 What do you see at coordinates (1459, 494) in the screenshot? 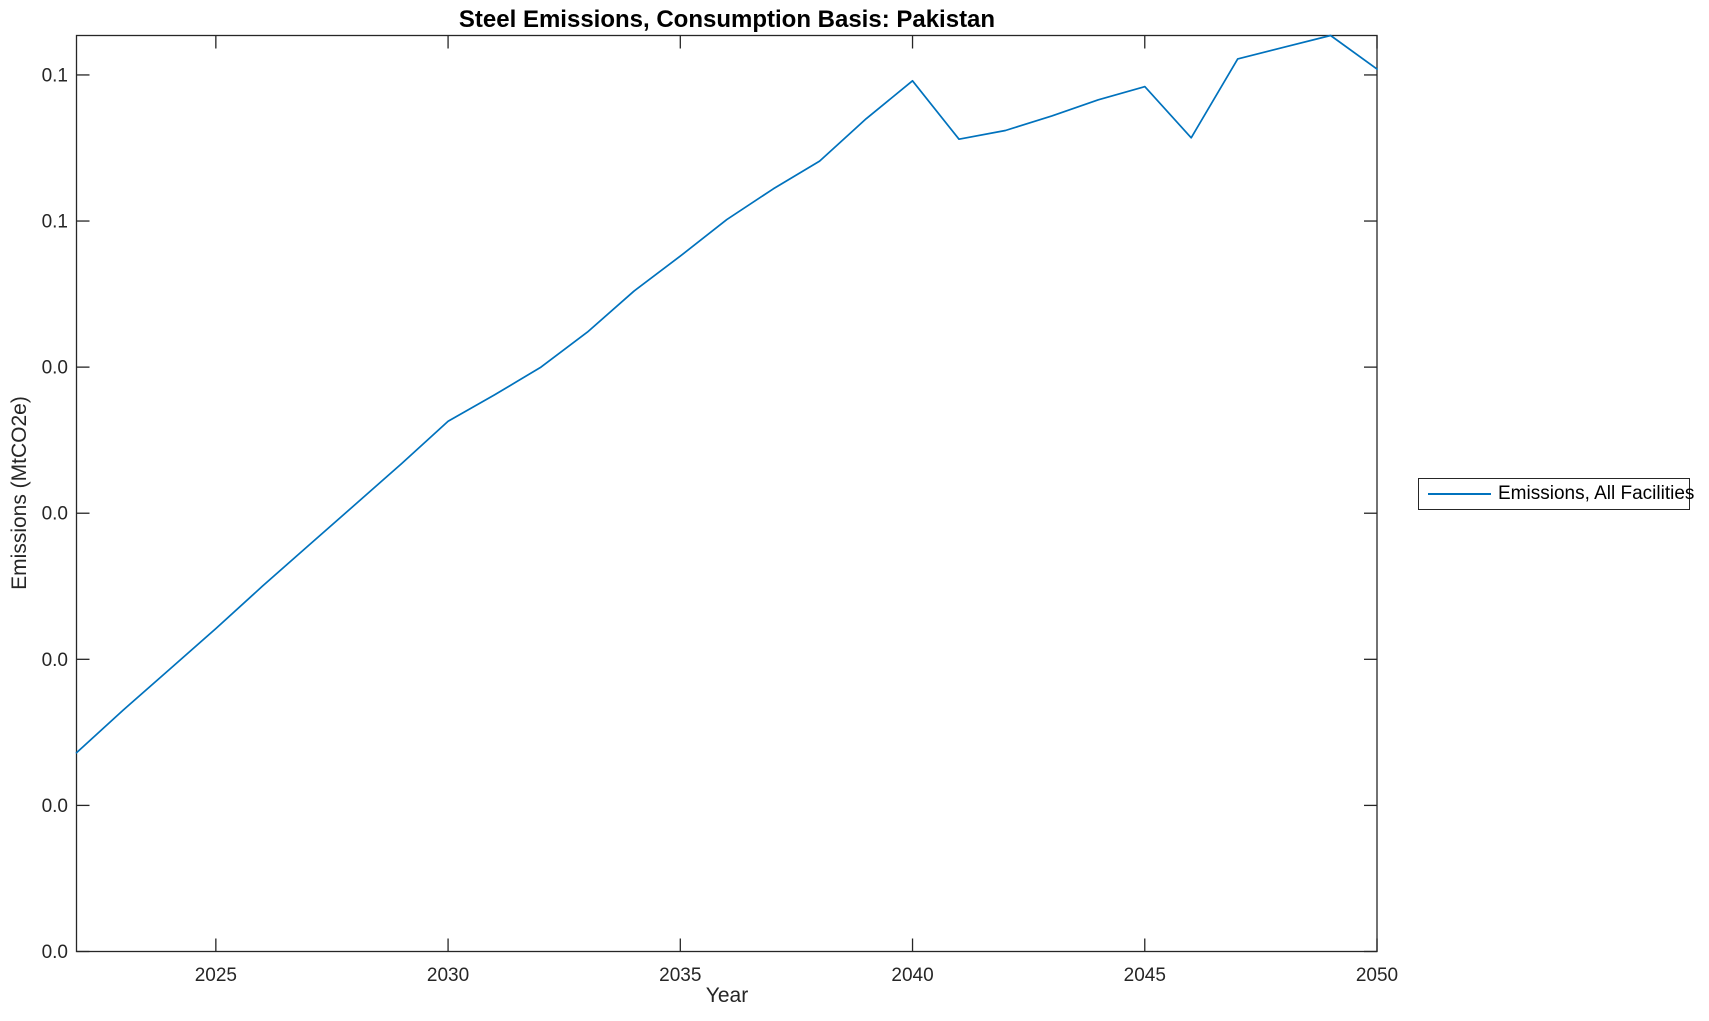
I see `legend-line-sample` at bounding box center [1459, 494].